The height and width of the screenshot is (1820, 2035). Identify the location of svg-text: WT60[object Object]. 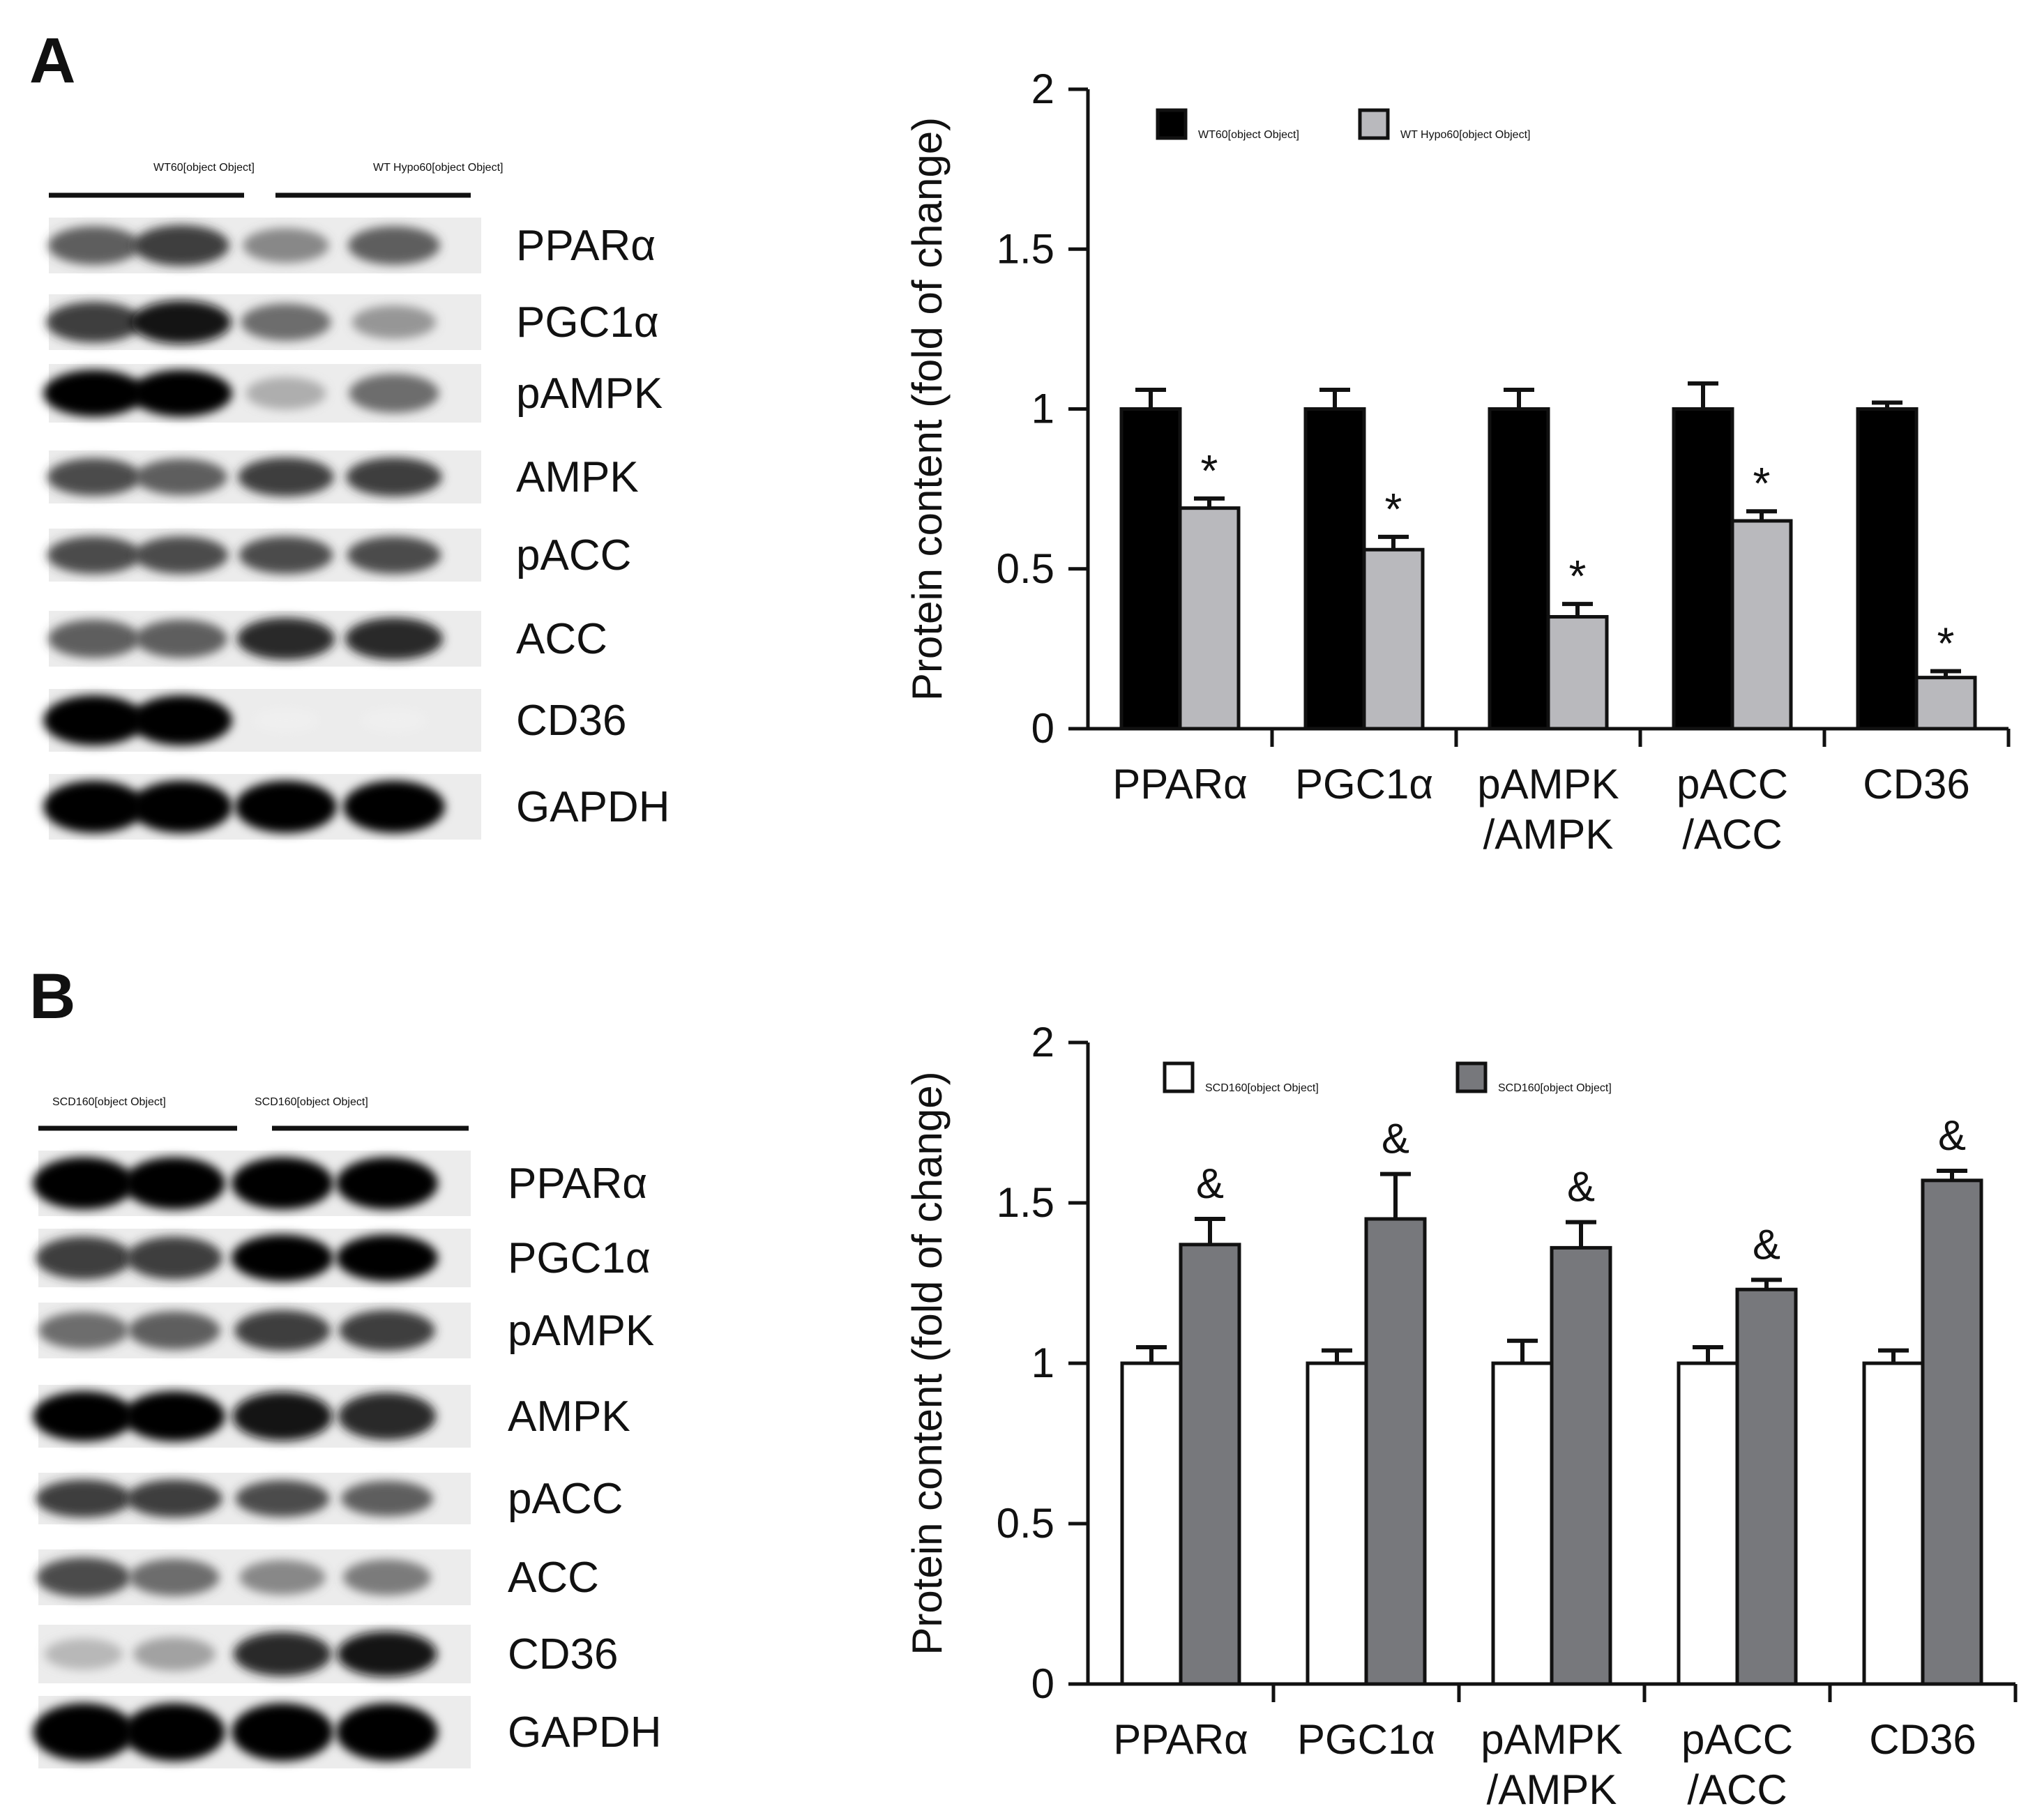
(204, 168).